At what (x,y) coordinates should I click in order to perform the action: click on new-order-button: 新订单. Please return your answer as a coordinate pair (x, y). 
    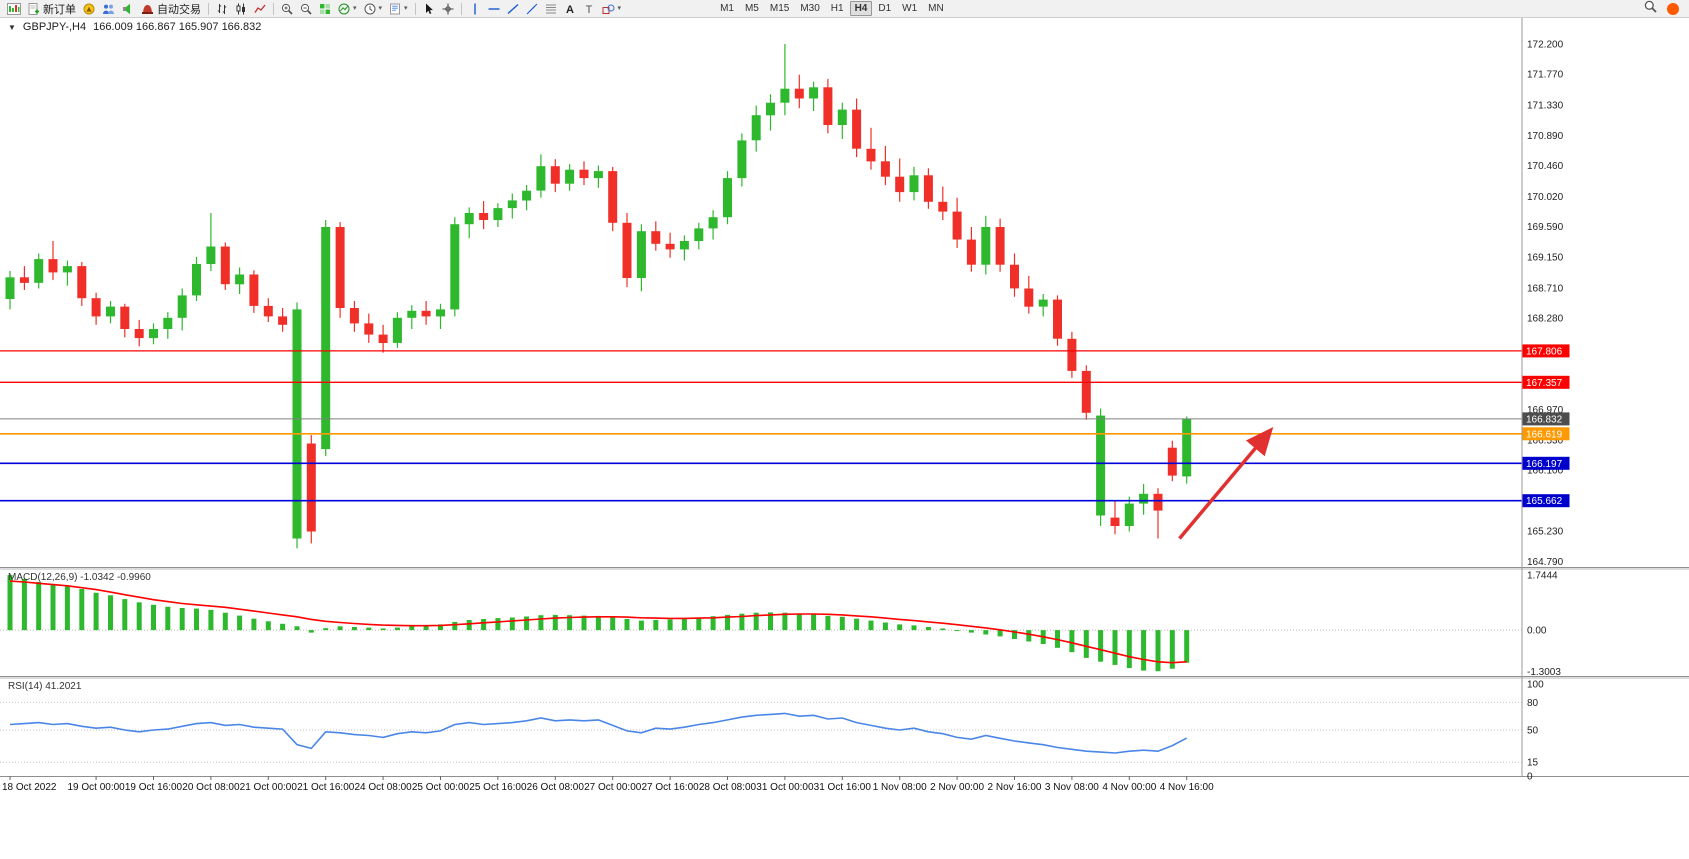
    Looking at the image, I should click on (52, 9).